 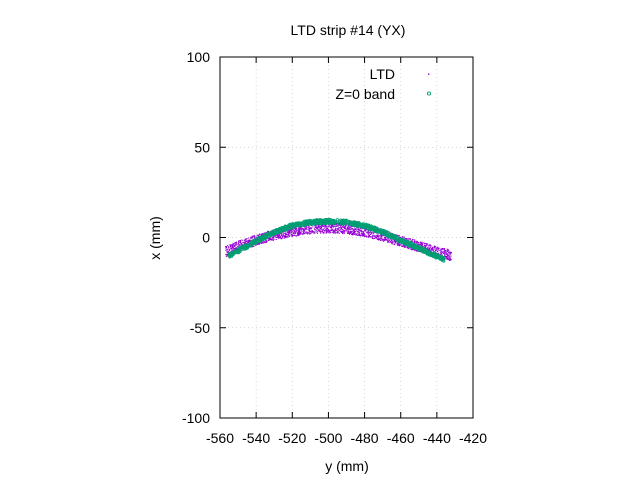 What do you see at coordinates (202, 147) in the screenshot?
I see `y-tick-label: 50` at bounding box center [202, 147].